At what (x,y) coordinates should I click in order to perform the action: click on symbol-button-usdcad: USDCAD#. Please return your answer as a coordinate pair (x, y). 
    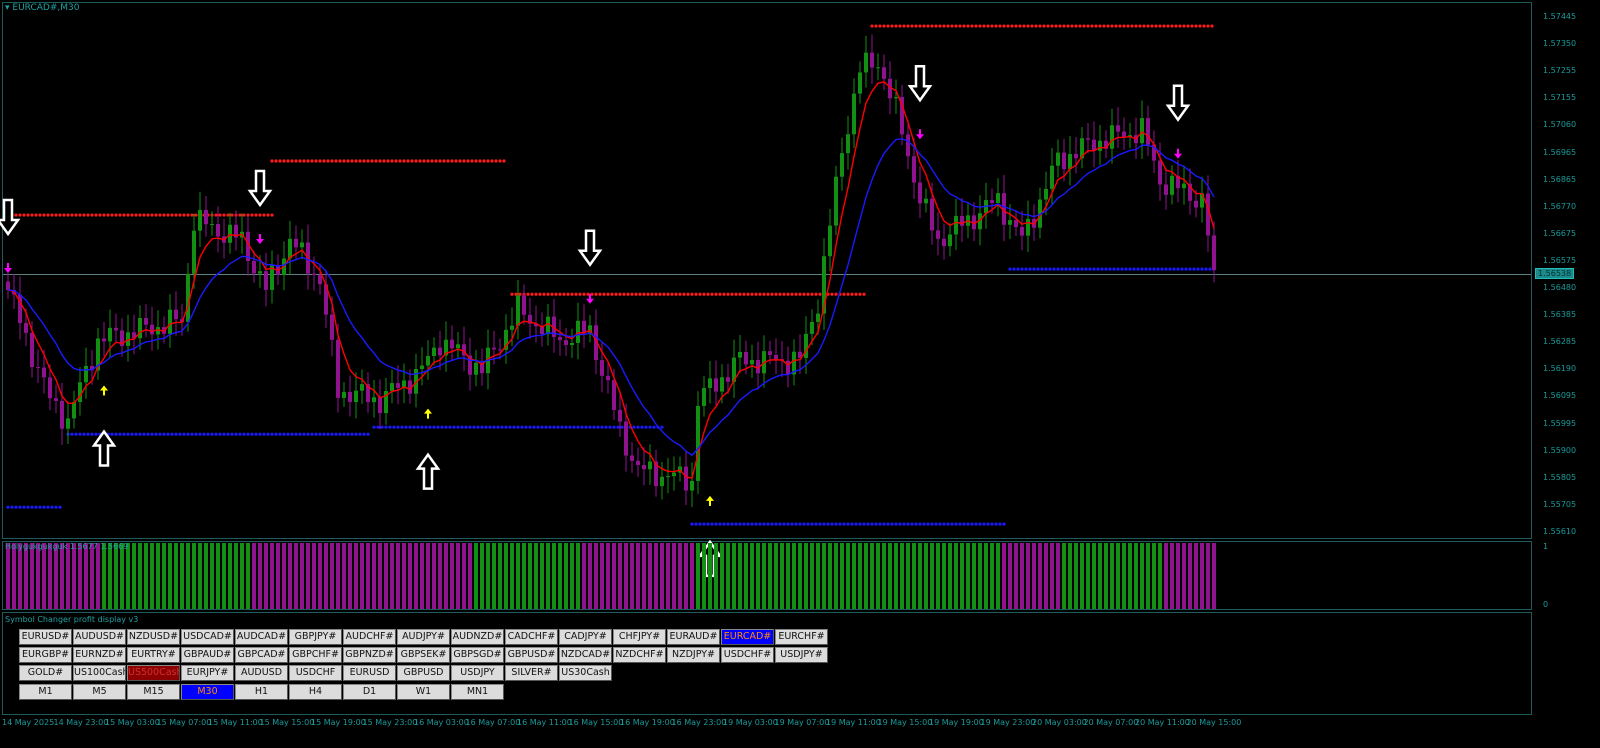
    Looking at the image, I should click on (207, 637).